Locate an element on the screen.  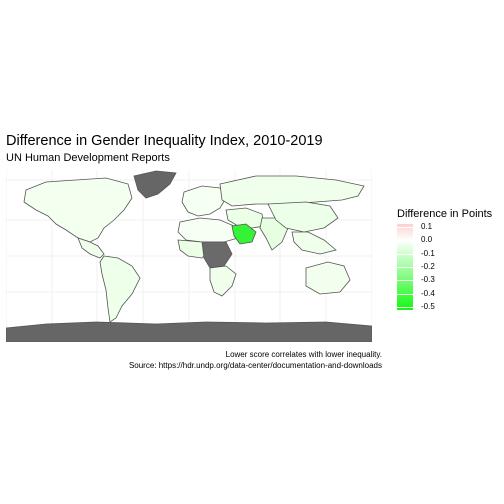
region-south-america is located at coordinates (120, 289).